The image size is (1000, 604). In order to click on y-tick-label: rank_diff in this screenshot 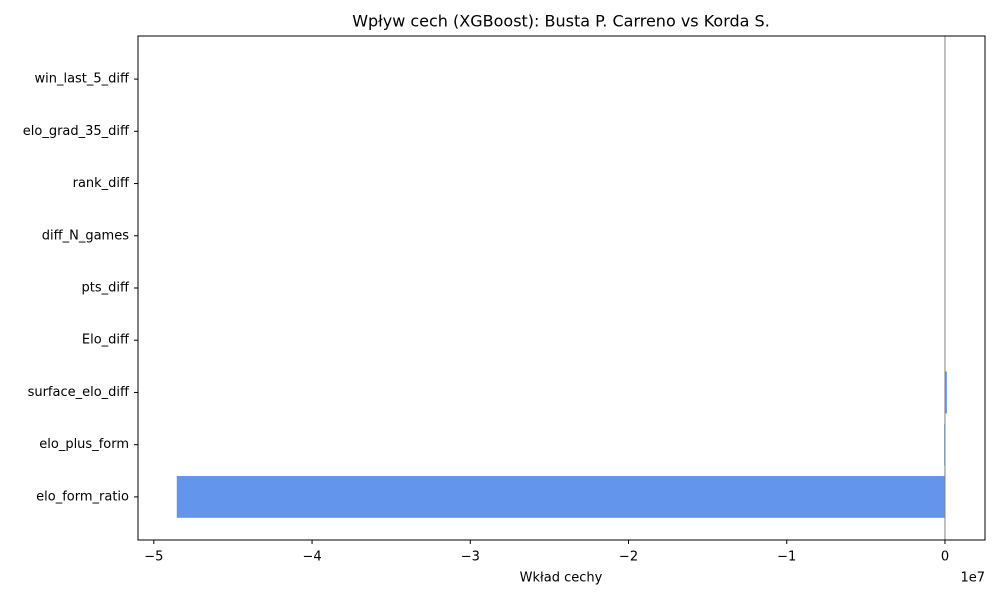, I will do `click(101, 183)`.